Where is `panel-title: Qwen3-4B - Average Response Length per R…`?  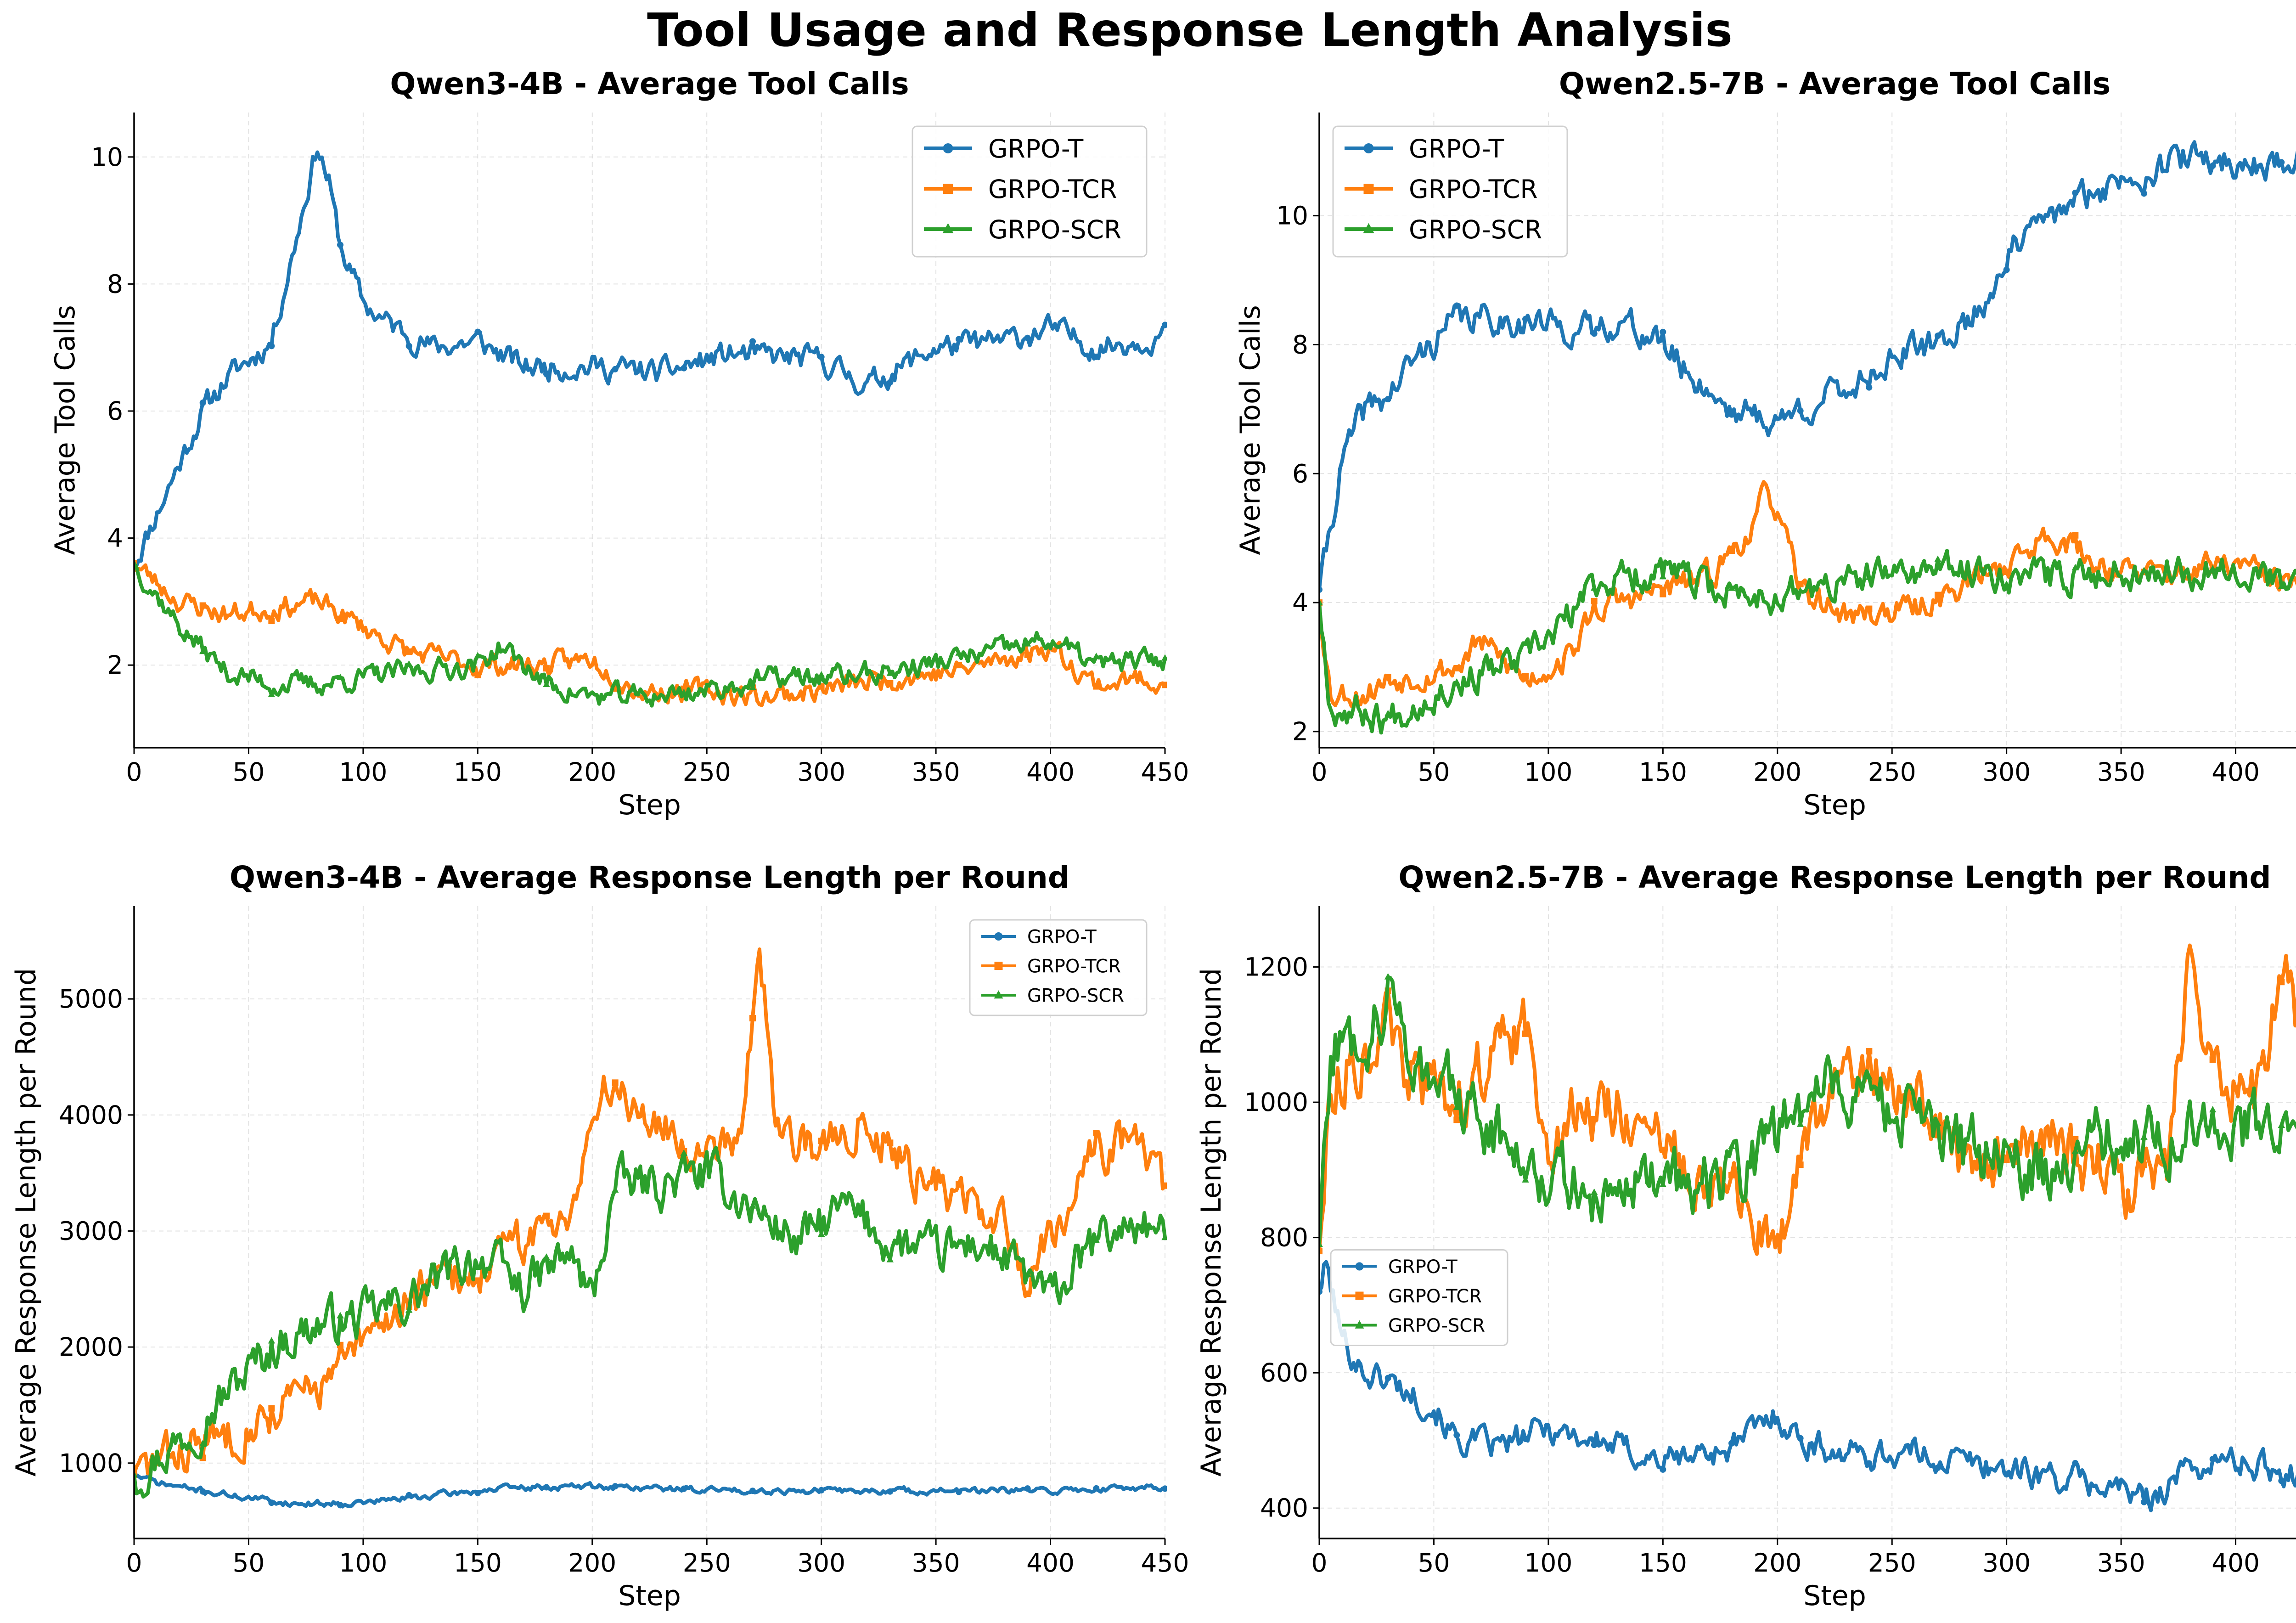
panel-title: Qwen3-4B - Average Response Length per R… is located at coordinates (650, 877).